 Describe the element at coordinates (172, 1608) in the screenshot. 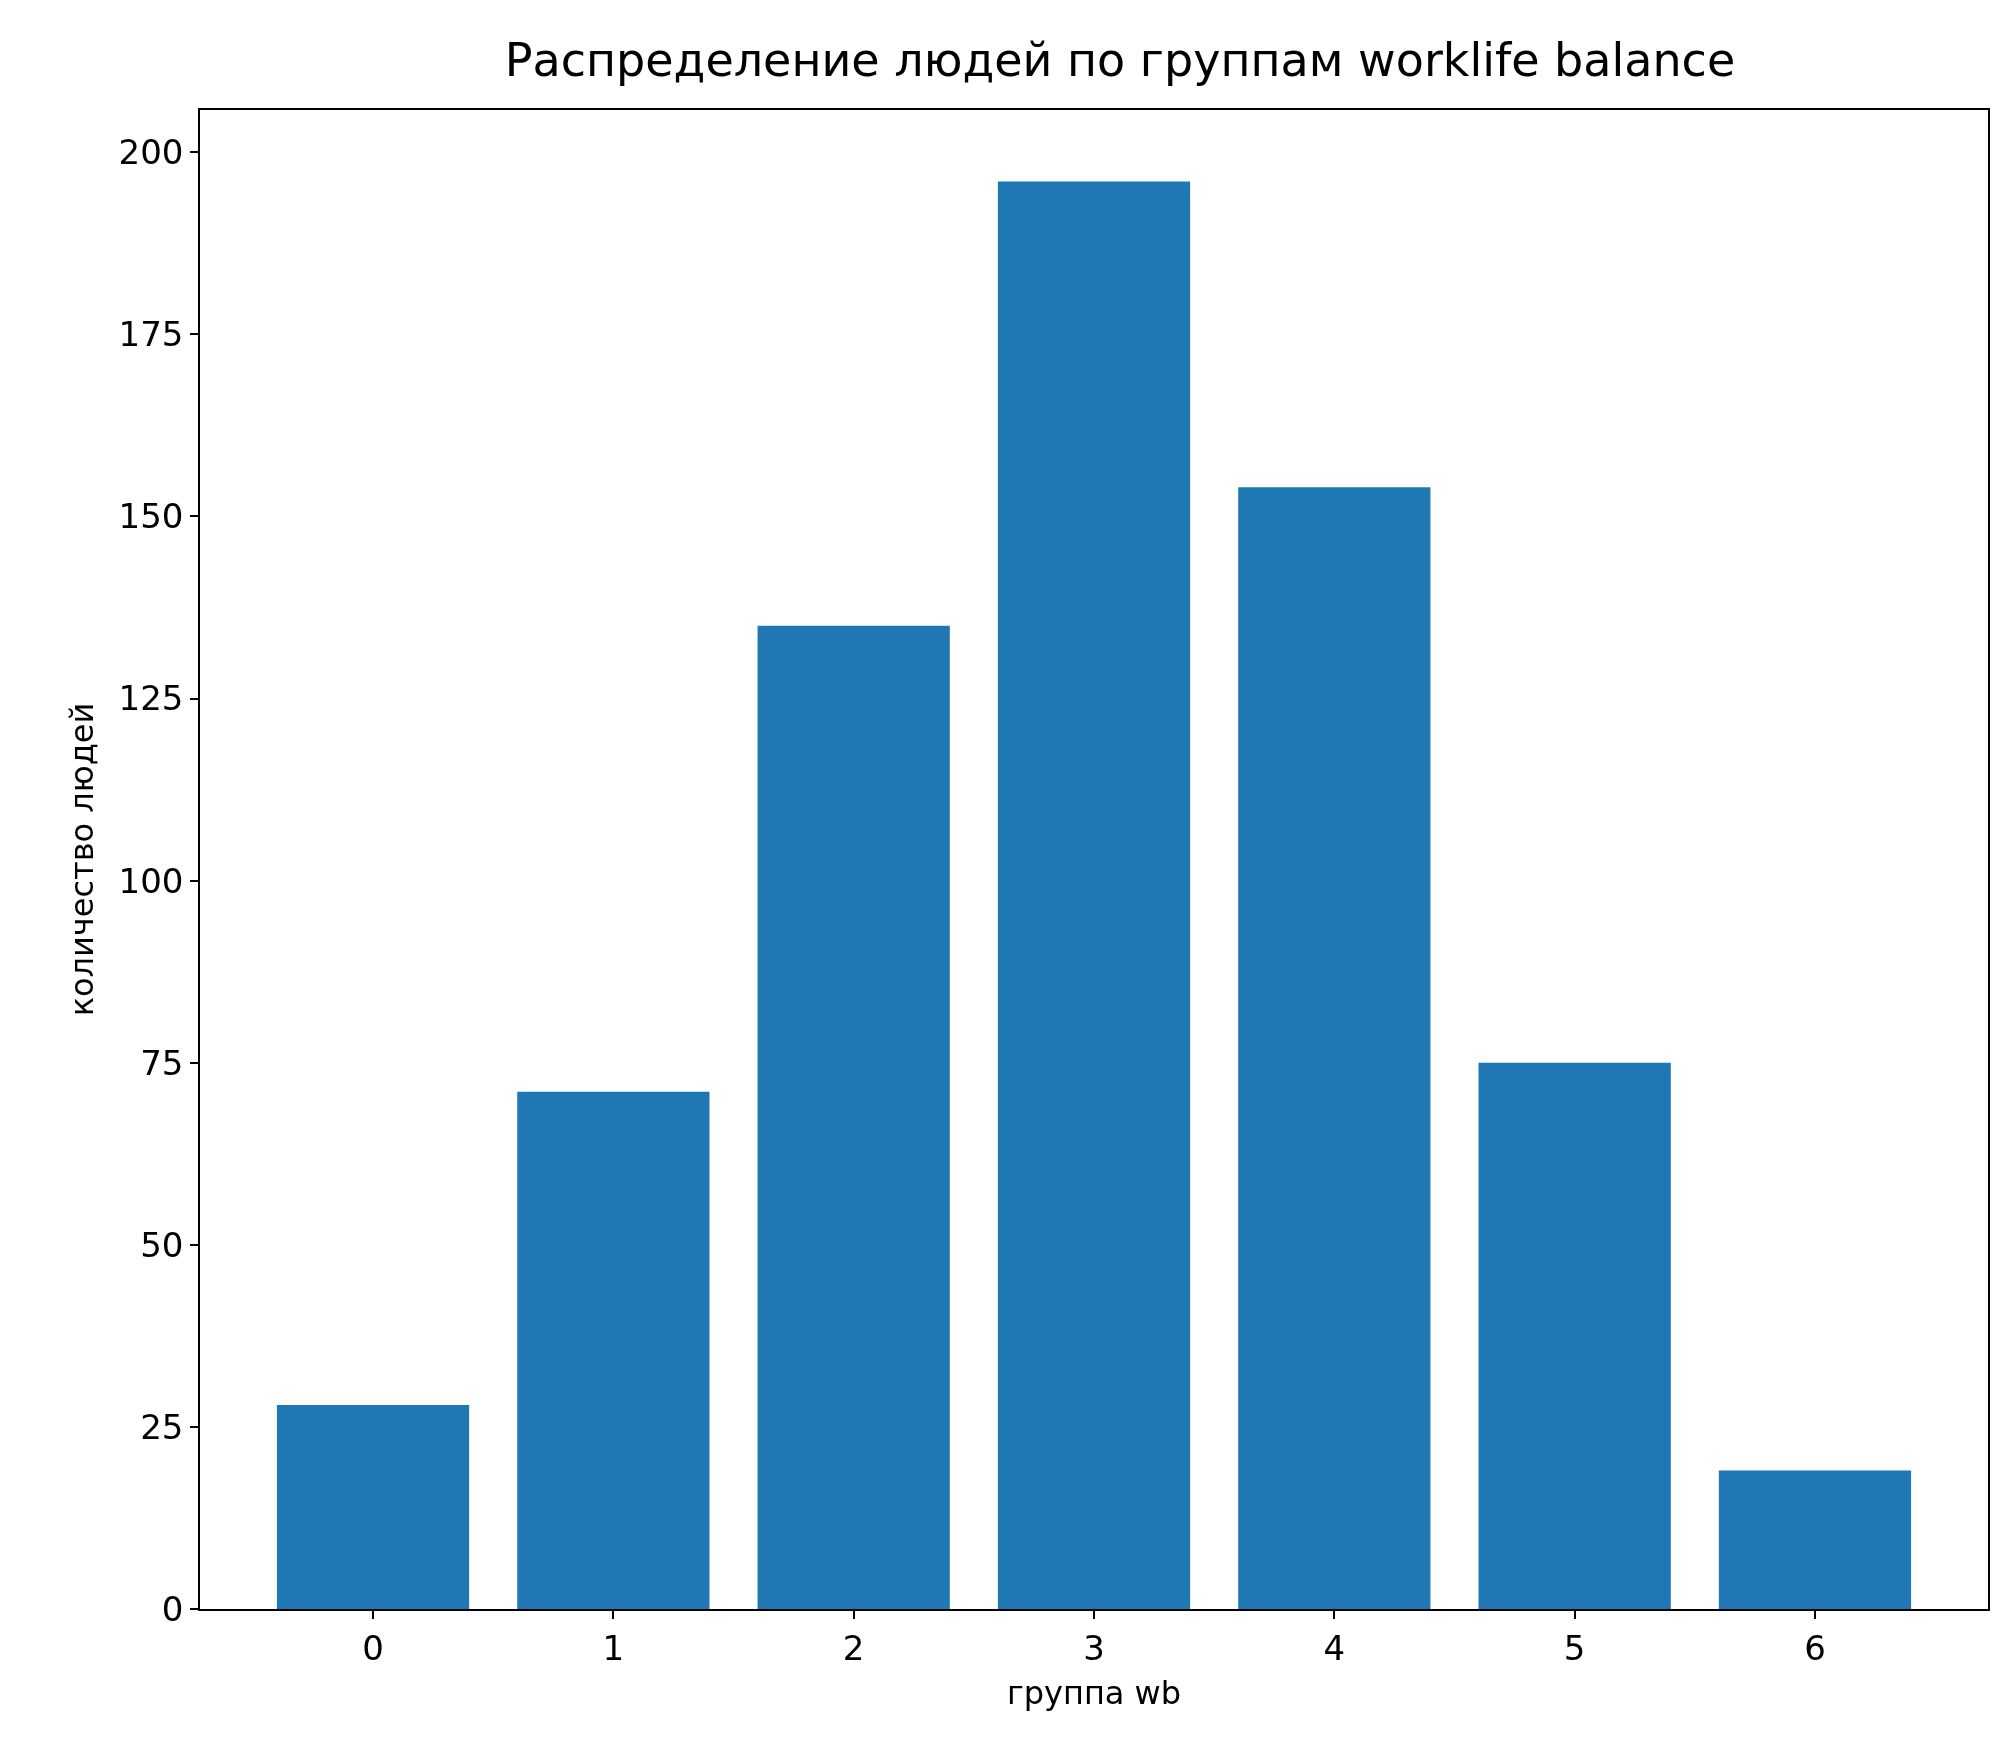

I see `y-tick-label: 0` at that location.